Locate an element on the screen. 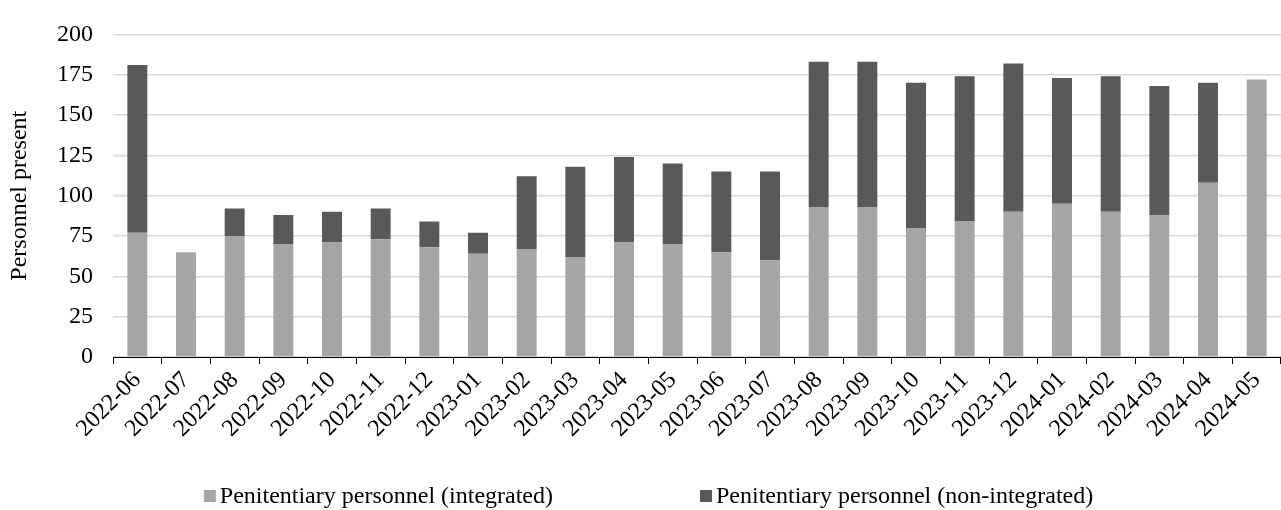 This screenshot has width=1281, height=510. y-tick-label: 100 is located at coordinates (75, 194).